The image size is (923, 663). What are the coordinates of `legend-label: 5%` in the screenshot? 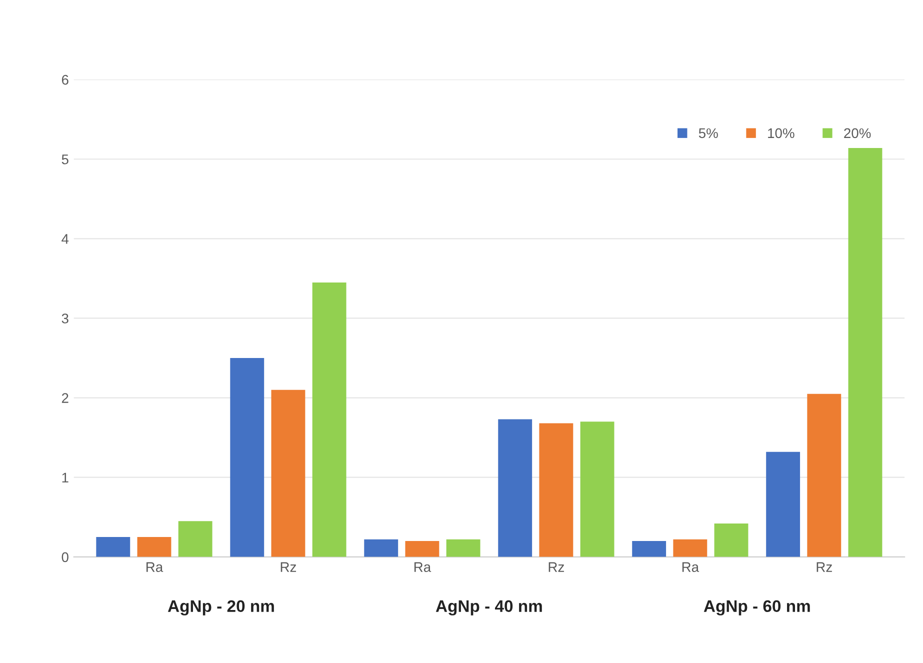 It's located at (708, 133).